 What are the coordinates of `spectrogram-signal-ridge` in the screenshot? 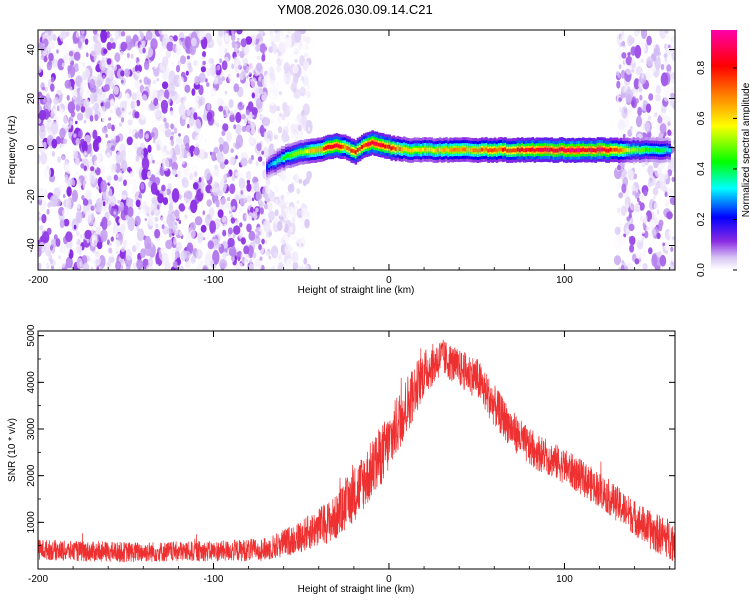 It's located at (468, 155).